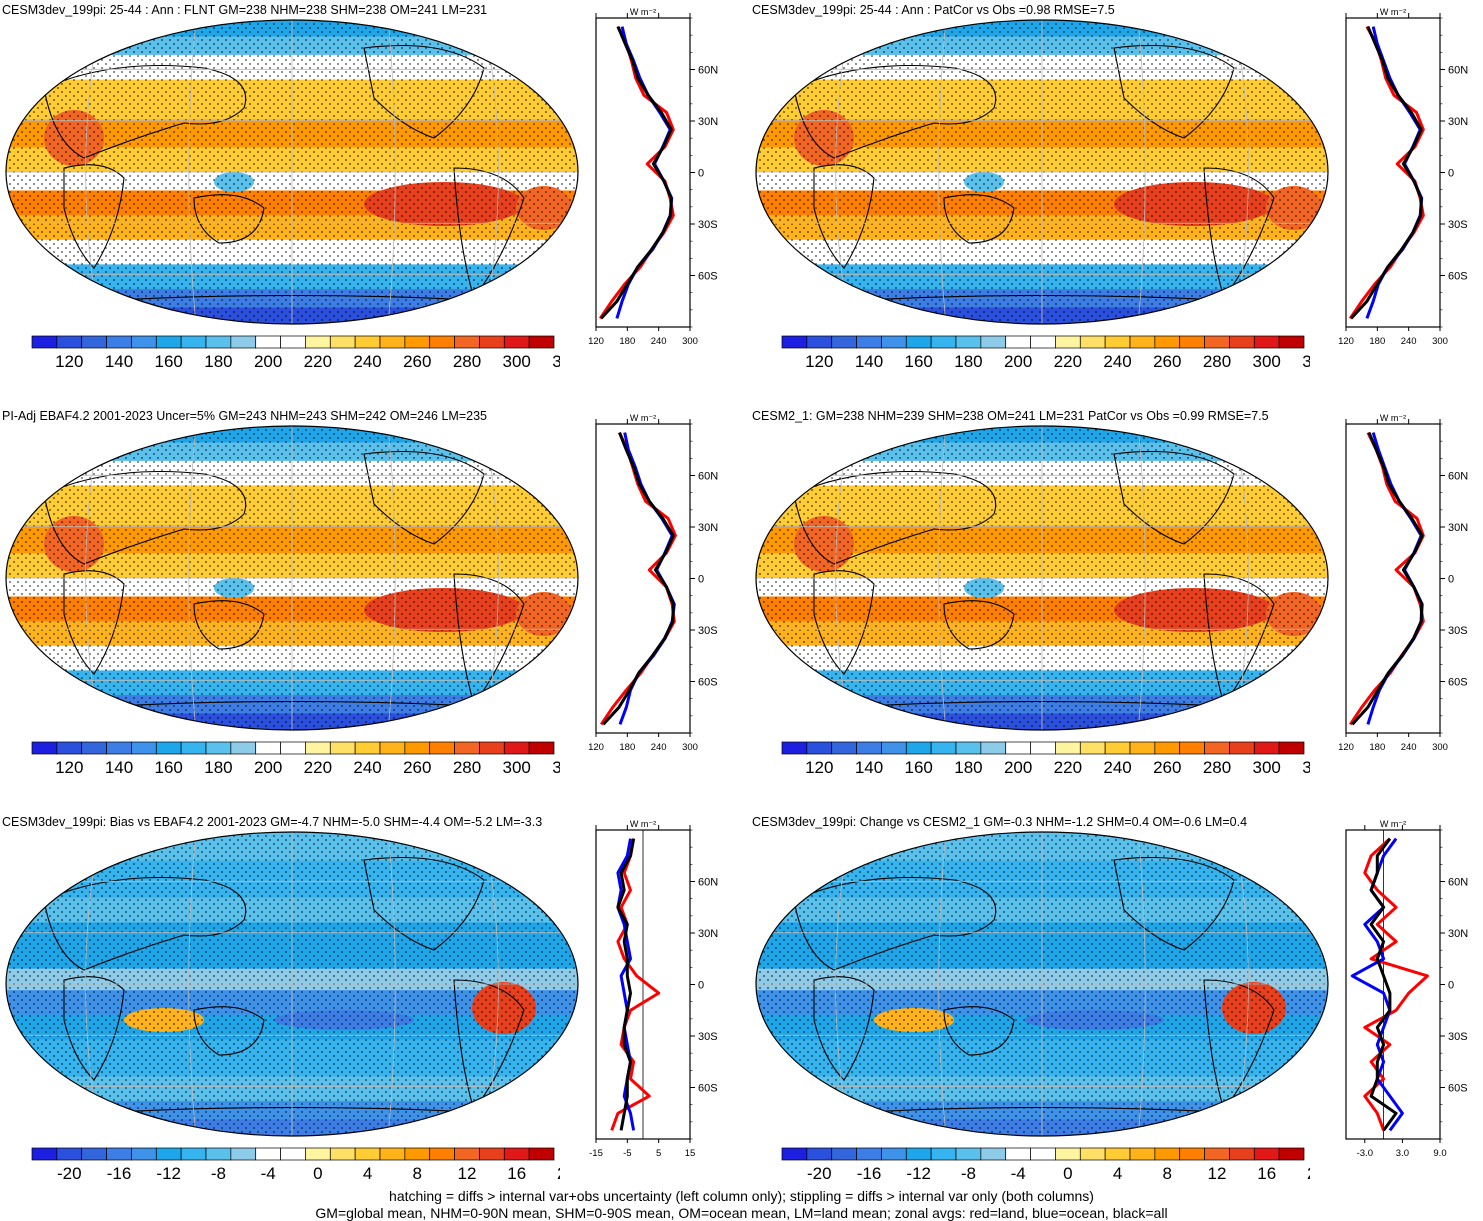 This screenshot has width=1483, height=1221. I want to click on zonal-x-tick-label: -3.0, so click(1365, 1153).